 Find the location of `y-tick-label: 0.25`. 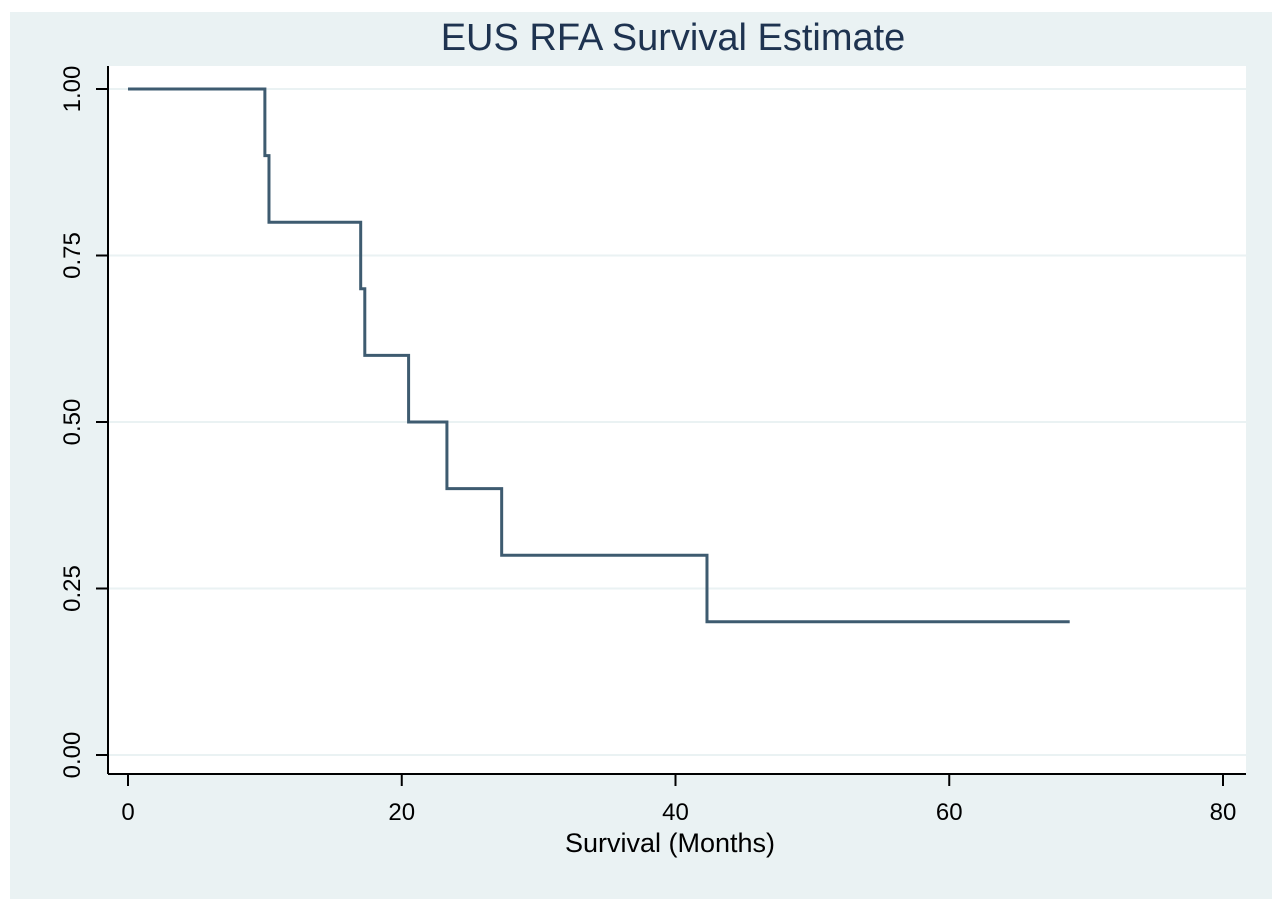

y-tick-label: 0.25 is located at coordinates (72, 588).